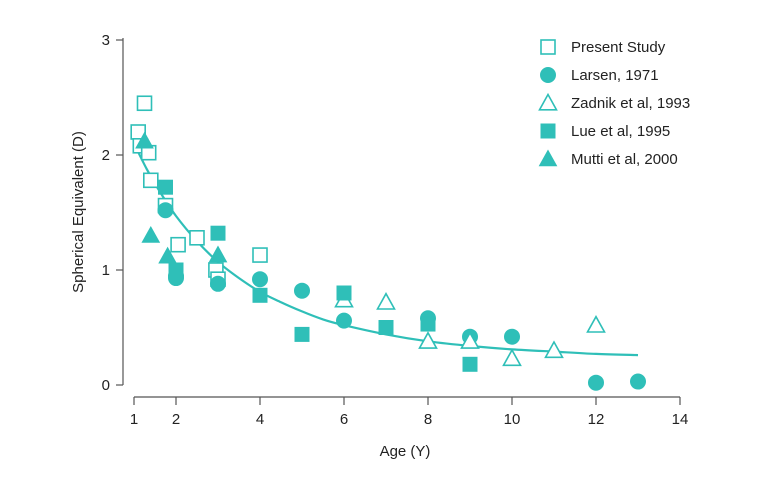  I want to click on legend-item: Larsen, 1971, so click(599, 75).